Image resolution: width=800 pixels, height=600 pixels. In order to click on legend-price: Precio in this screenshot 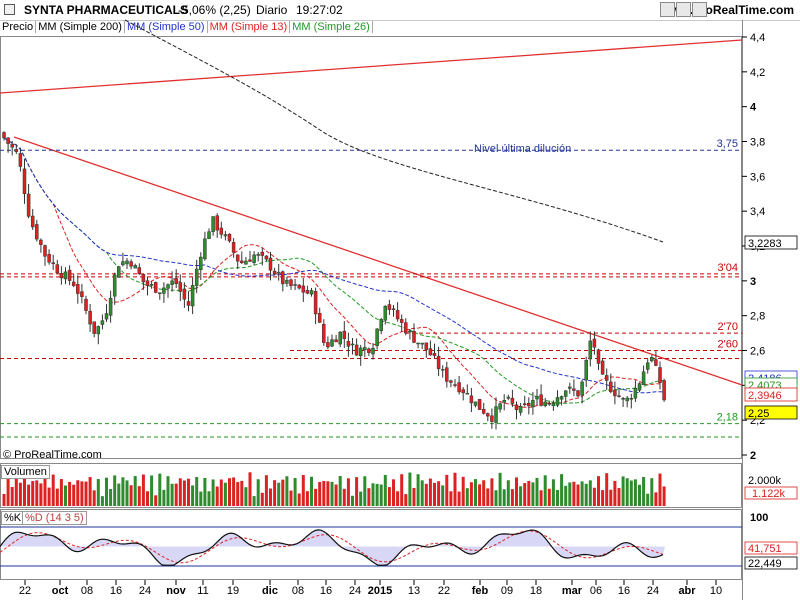, I will do `click(18, 27)`.